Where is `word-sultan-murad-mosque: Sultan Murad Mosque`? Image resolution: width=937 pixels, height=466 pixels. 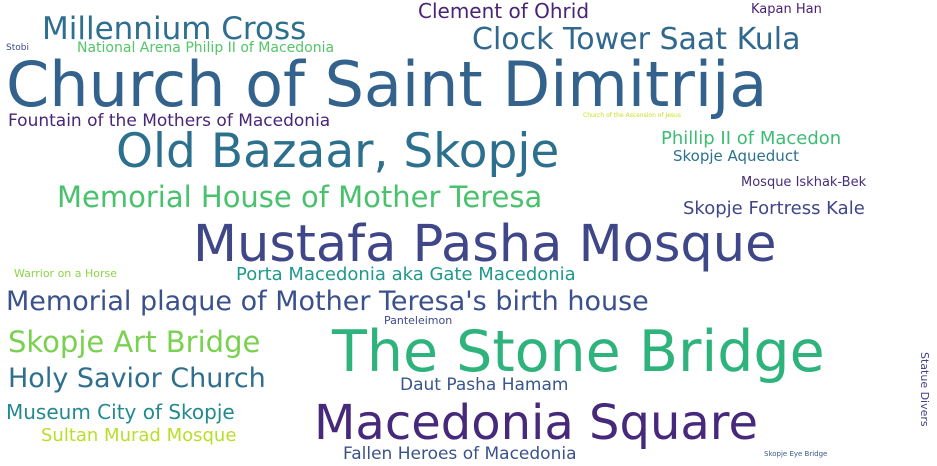
word-sultan-murad-mosque: Sultan Murad Mosque is located at coordinates (139, 435).